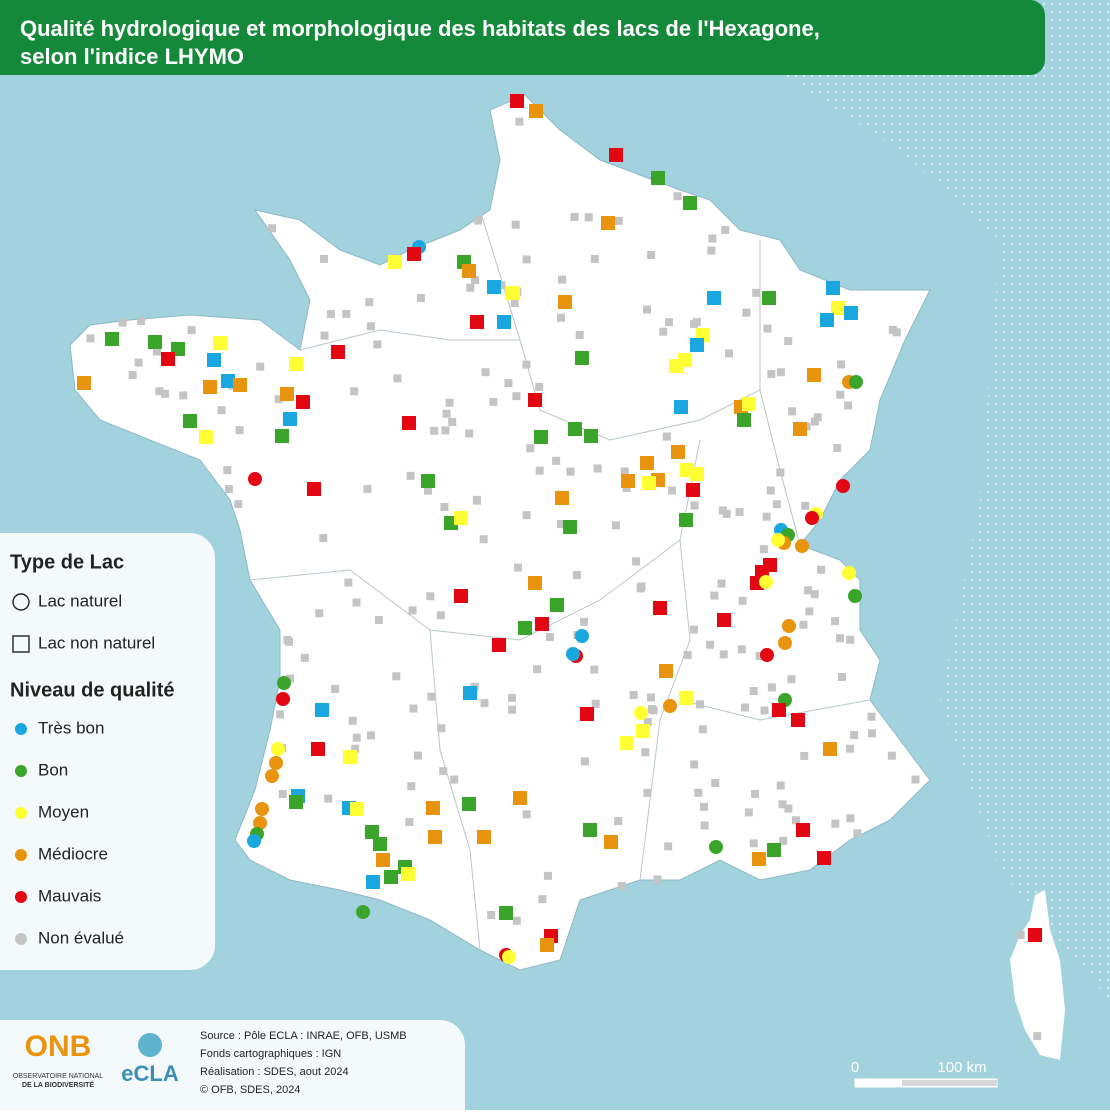 The width and height of the screenshot is (1110, 1115). I want to click on scale-bar, so click(878, 1083).